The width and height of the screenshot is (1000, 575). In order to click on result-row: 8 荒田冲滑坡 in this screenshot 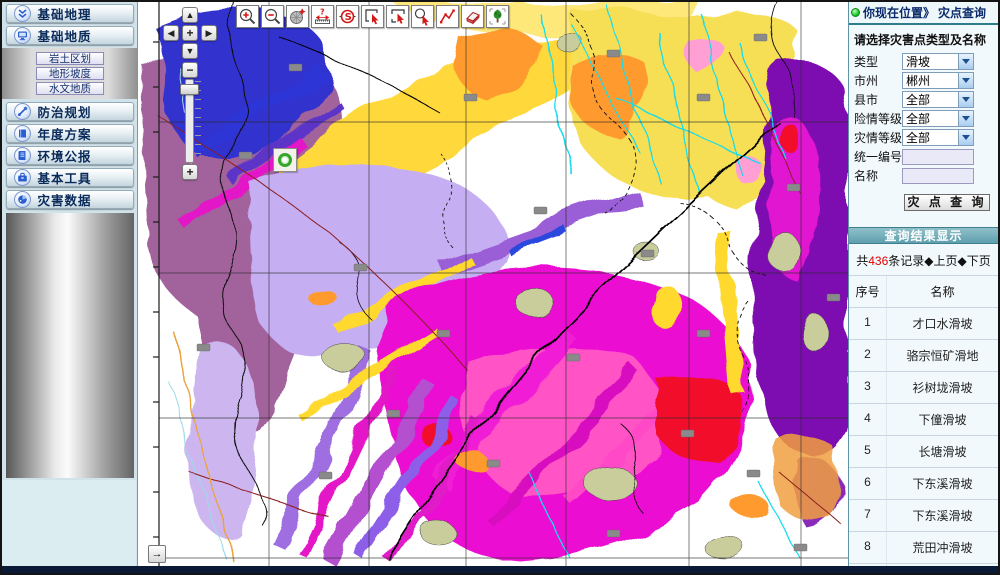, I will do `click(923, 547)`.